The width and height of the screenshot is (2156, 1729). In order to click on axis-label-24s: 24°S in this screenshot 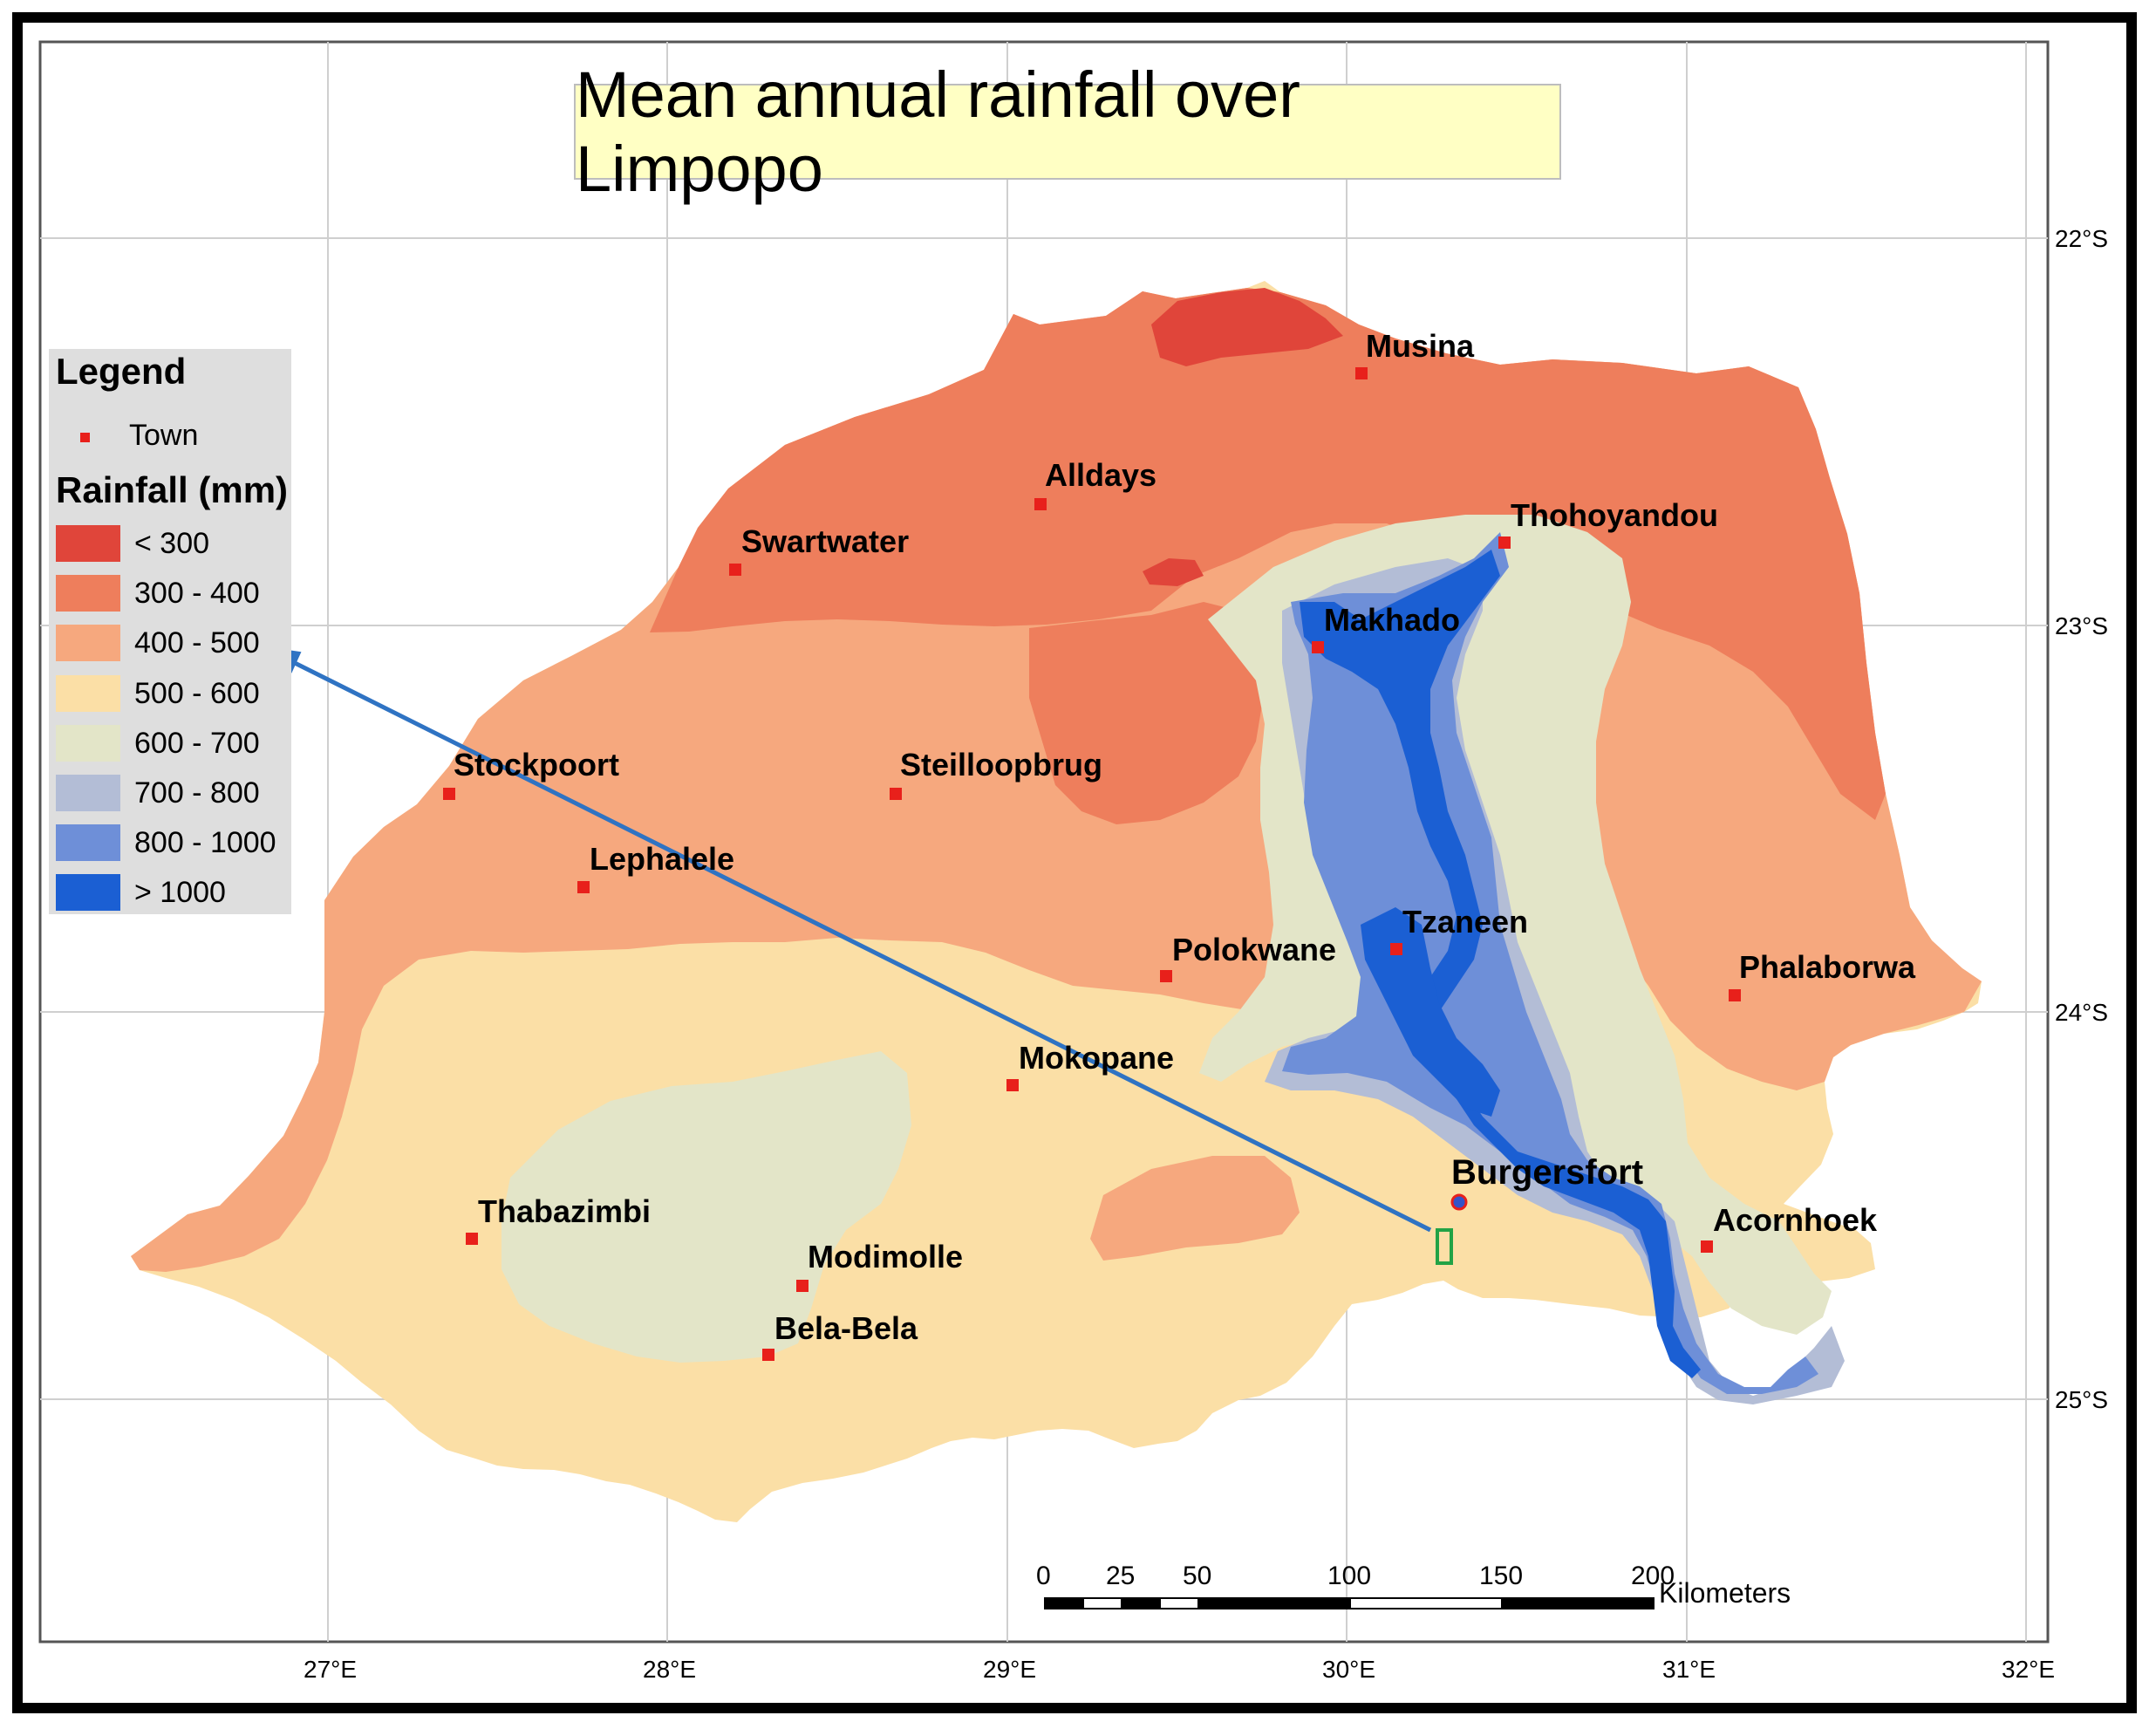, I will do `click(2082, 1012)`.